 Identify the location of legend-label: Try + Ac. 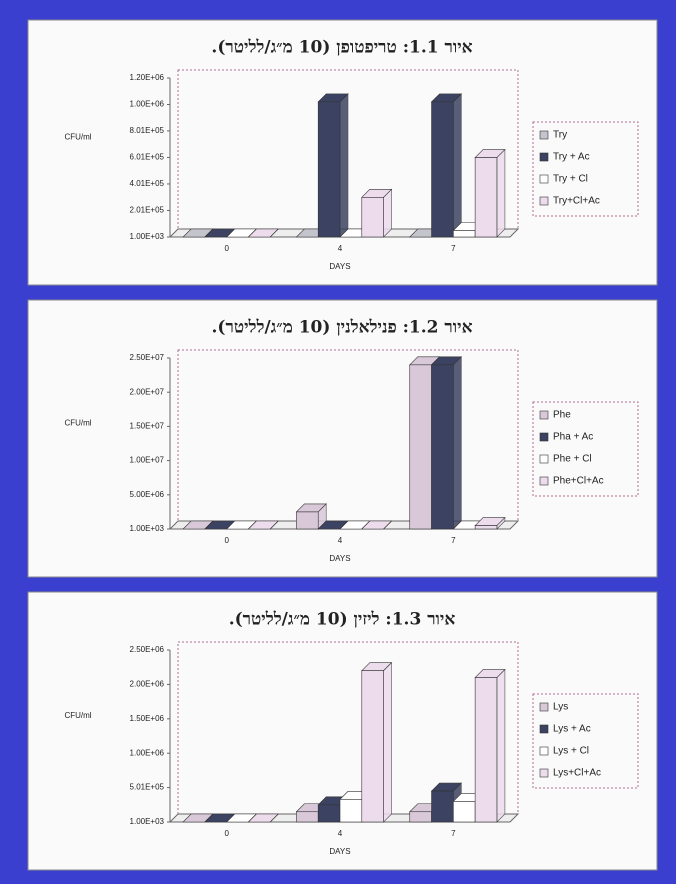
(571, 157).